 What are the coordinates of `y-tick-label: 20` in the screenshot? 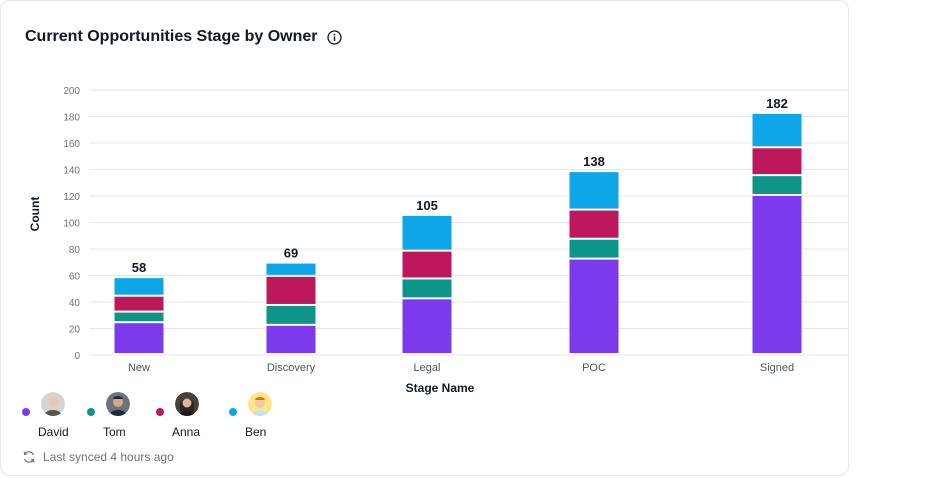 It's located at (75, 330).